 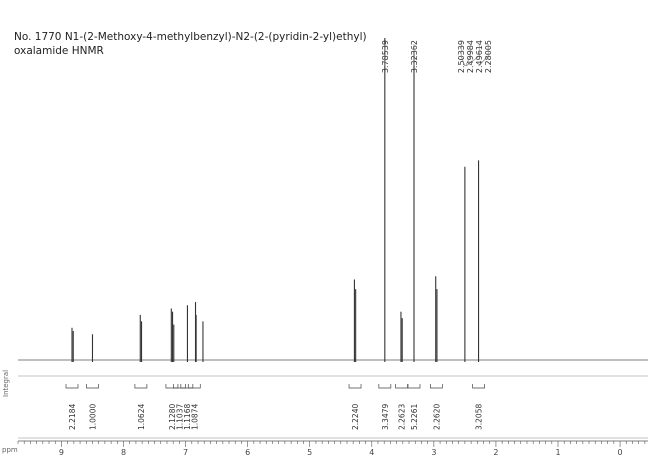 I want to click on ppm-tick-label: 6, so click(x=247, y=452).